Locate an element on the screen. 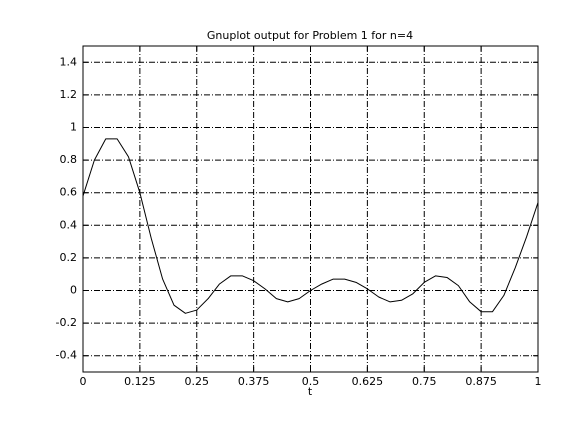 The width and height of the screenshot is (569, 438). x-tick-label: 0 is located at coordinates (83, 381).